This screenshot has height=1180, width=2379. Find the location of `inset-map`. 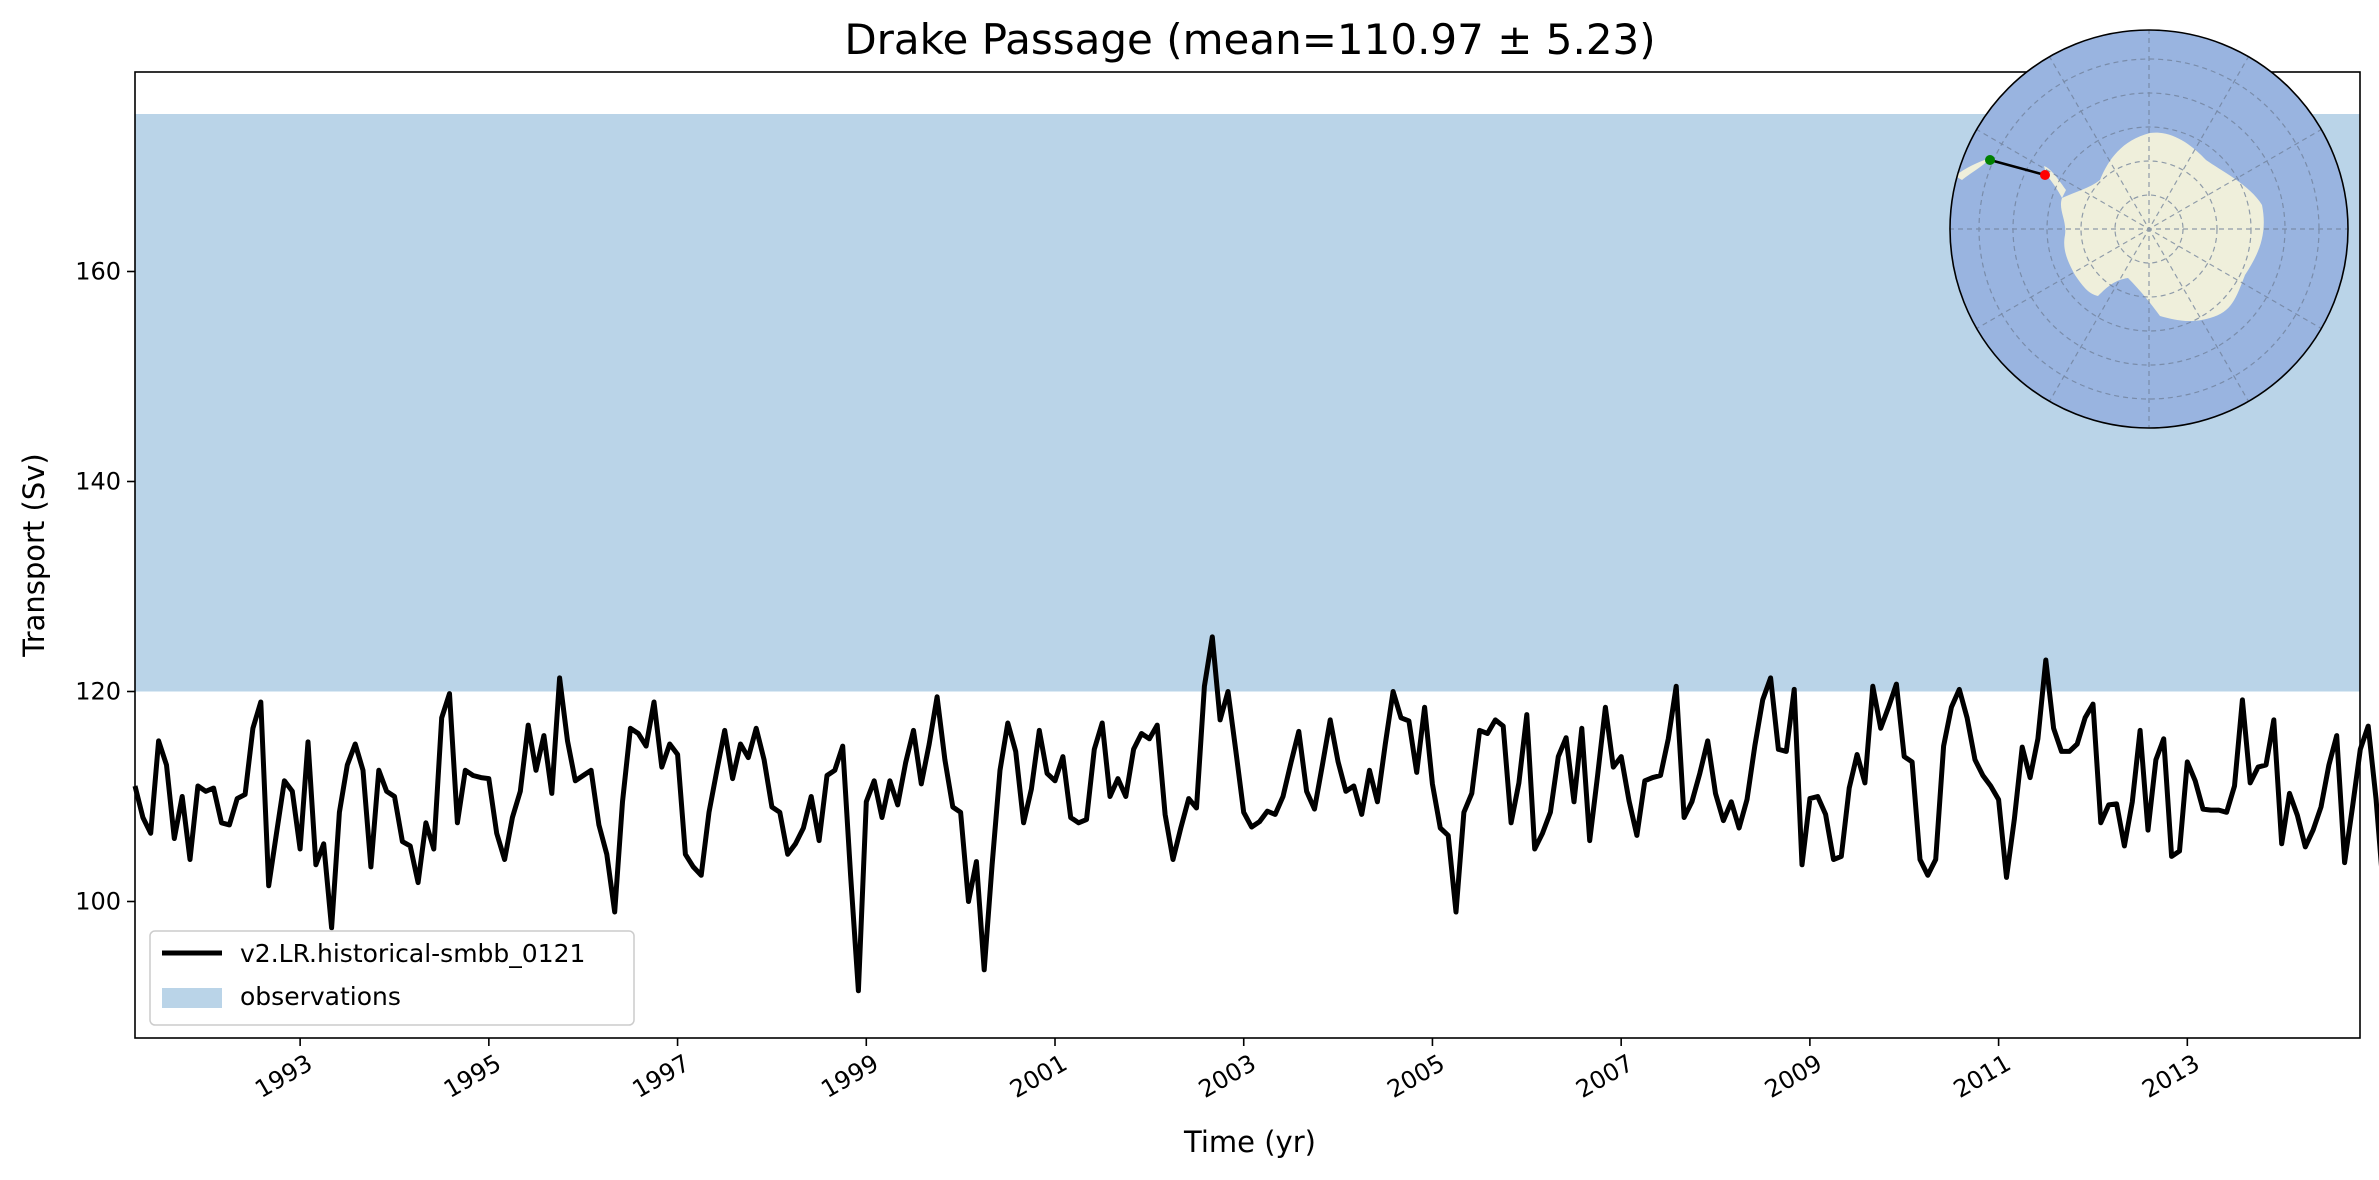

inset-map is located at coordinates (2149, 229).